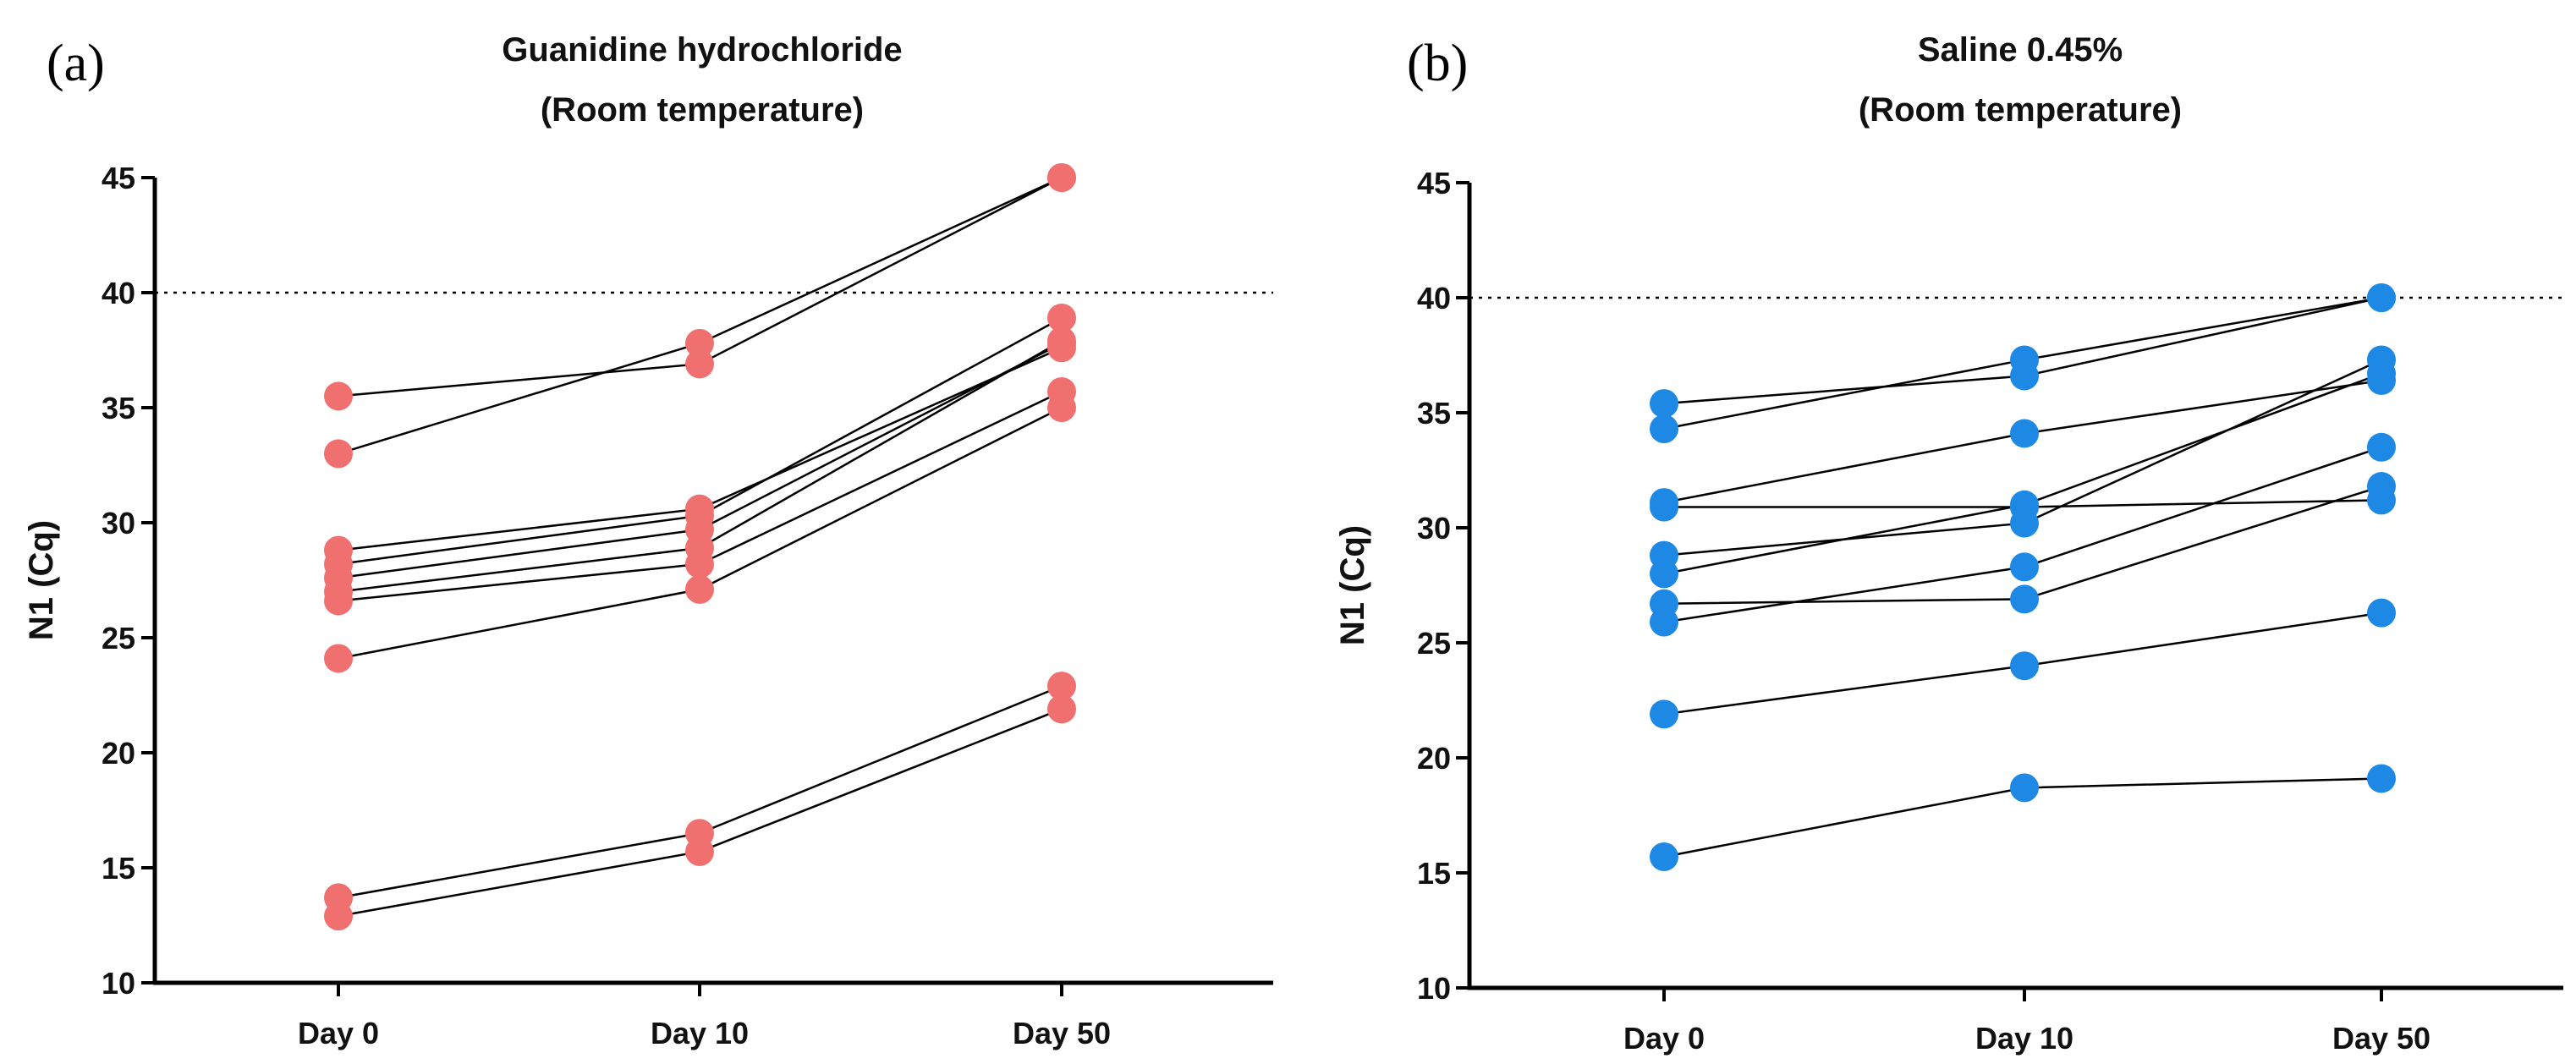 Image resolution: width=2576 pixels, height=1064 pixels. Describe the element at coordinates (76, 63) in the screenshot. I see `panel-label: (a)` at that location.